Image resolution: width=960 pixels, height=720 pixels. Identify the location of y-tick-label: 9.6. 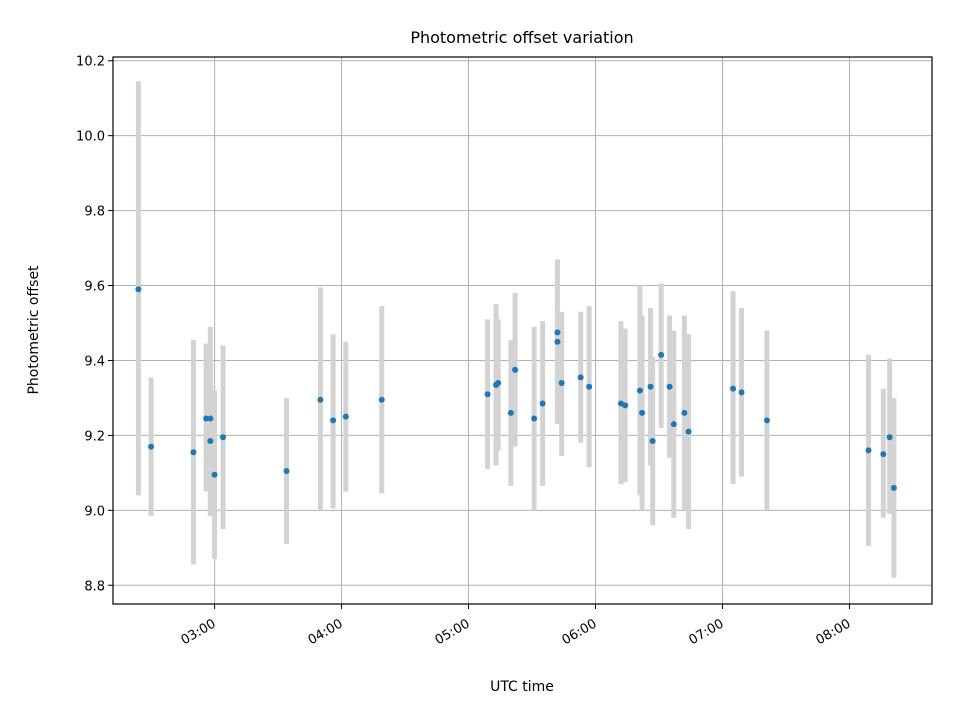
(94, 287).